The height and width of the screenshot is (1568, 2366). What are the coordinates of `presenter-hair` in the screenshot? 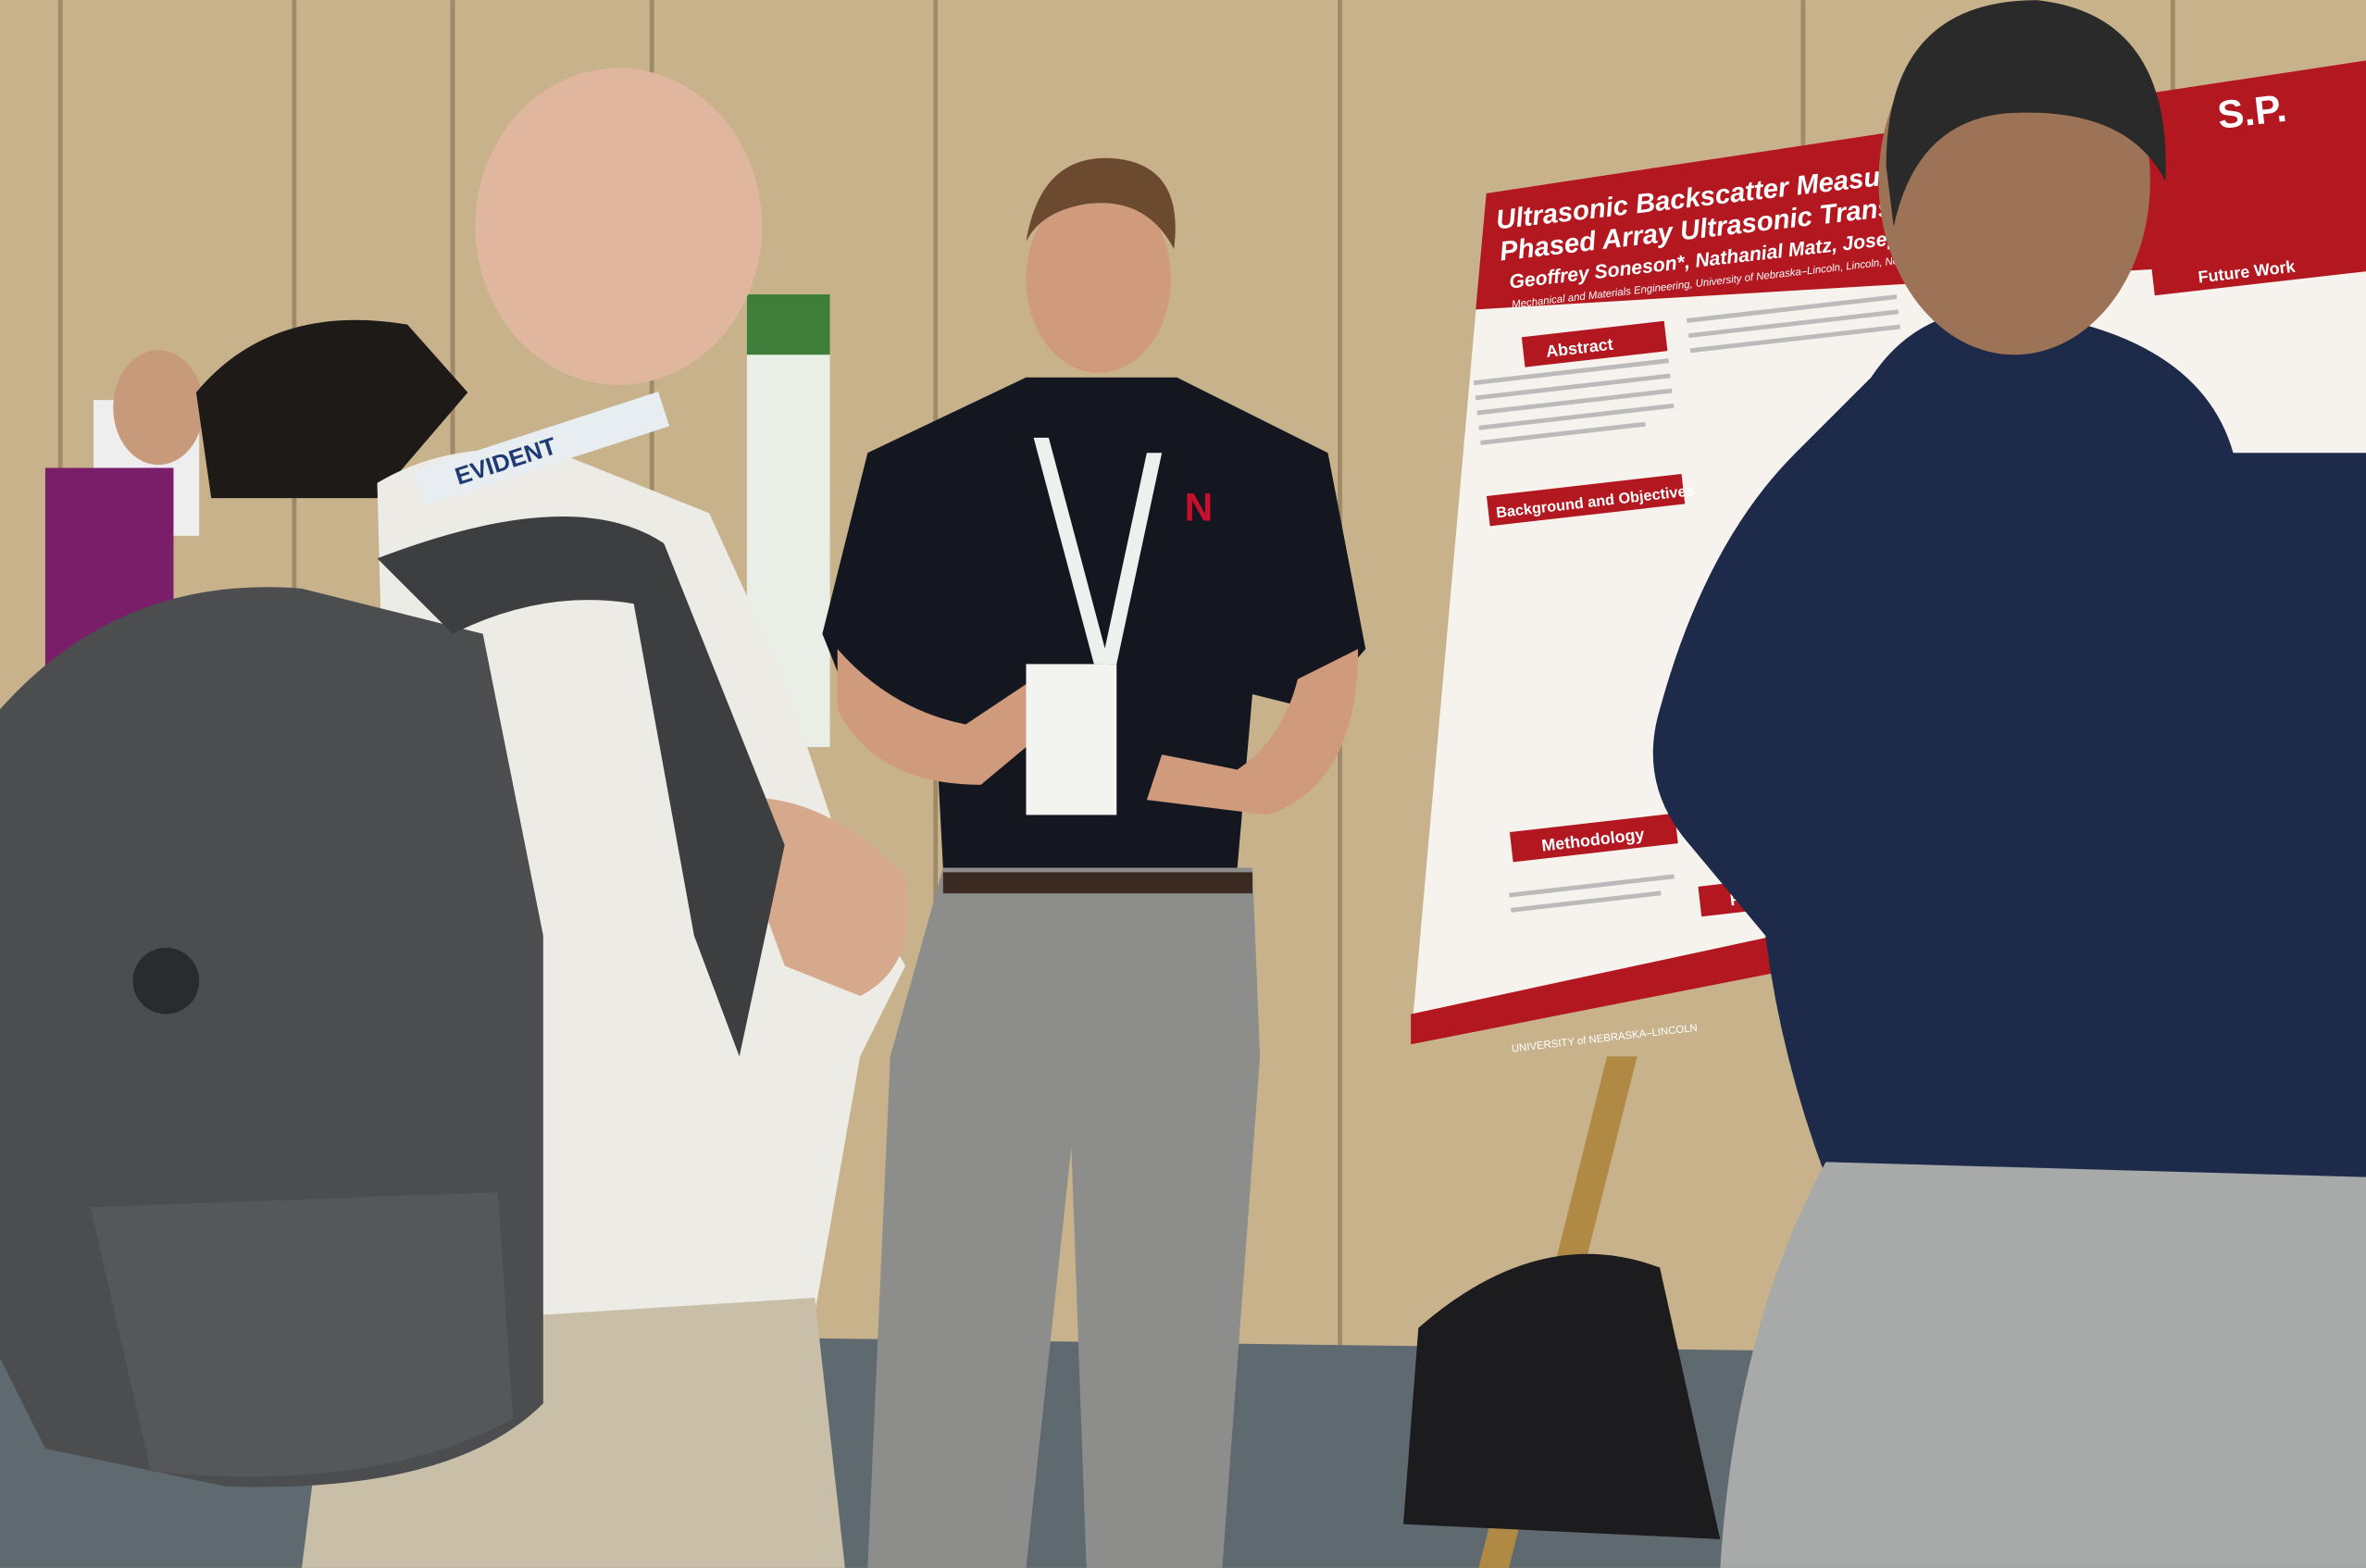 It's located at (1101, 203).